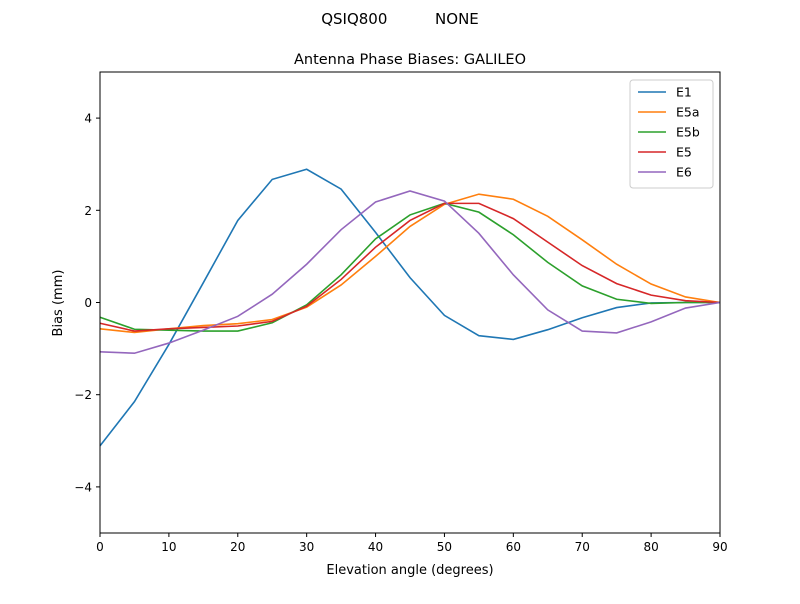 This screenshot has width=800, height=604. What do you see at coordinates (375, 547) in the screenshot?
I see `x-tick-label: 40` at bounding box center [375, 547].